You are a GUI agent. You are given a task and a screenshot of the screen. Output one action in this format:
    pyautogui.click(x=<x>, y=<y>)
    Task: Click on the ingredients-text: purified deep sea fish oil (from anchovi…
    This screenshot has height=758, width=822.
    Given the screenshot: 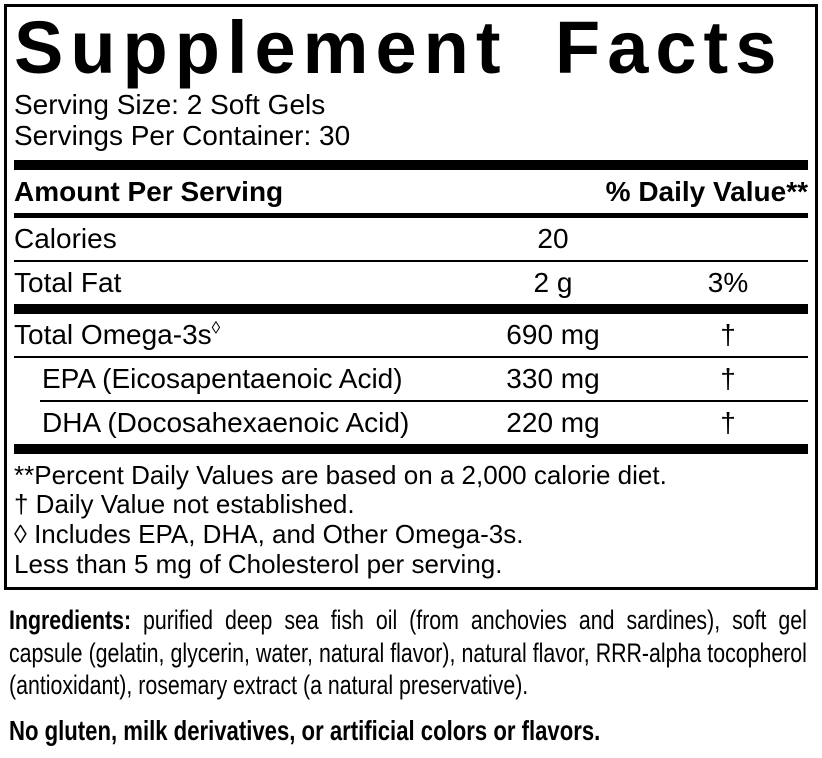 What is the action you would take?
    pyautogui.click(x=408, y=652)
    